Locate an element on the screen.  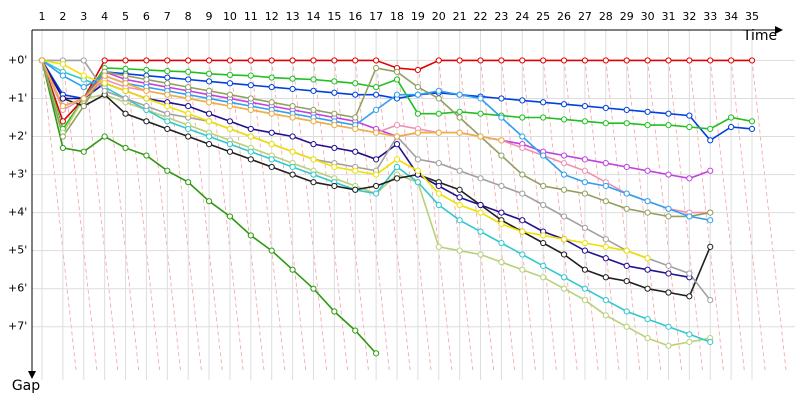
x-tick-label: 35 is located at coordinates (752, 16).